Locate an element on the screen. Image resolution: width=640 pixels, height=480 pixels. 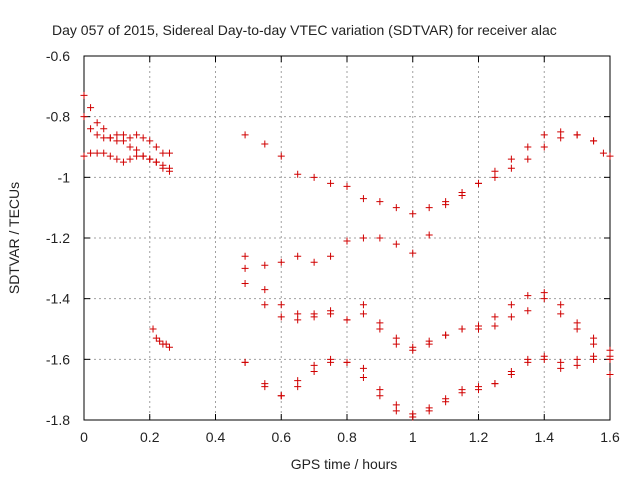
y-axis-label: SDTVAR / TECUs is located at coordinates (14, 238).